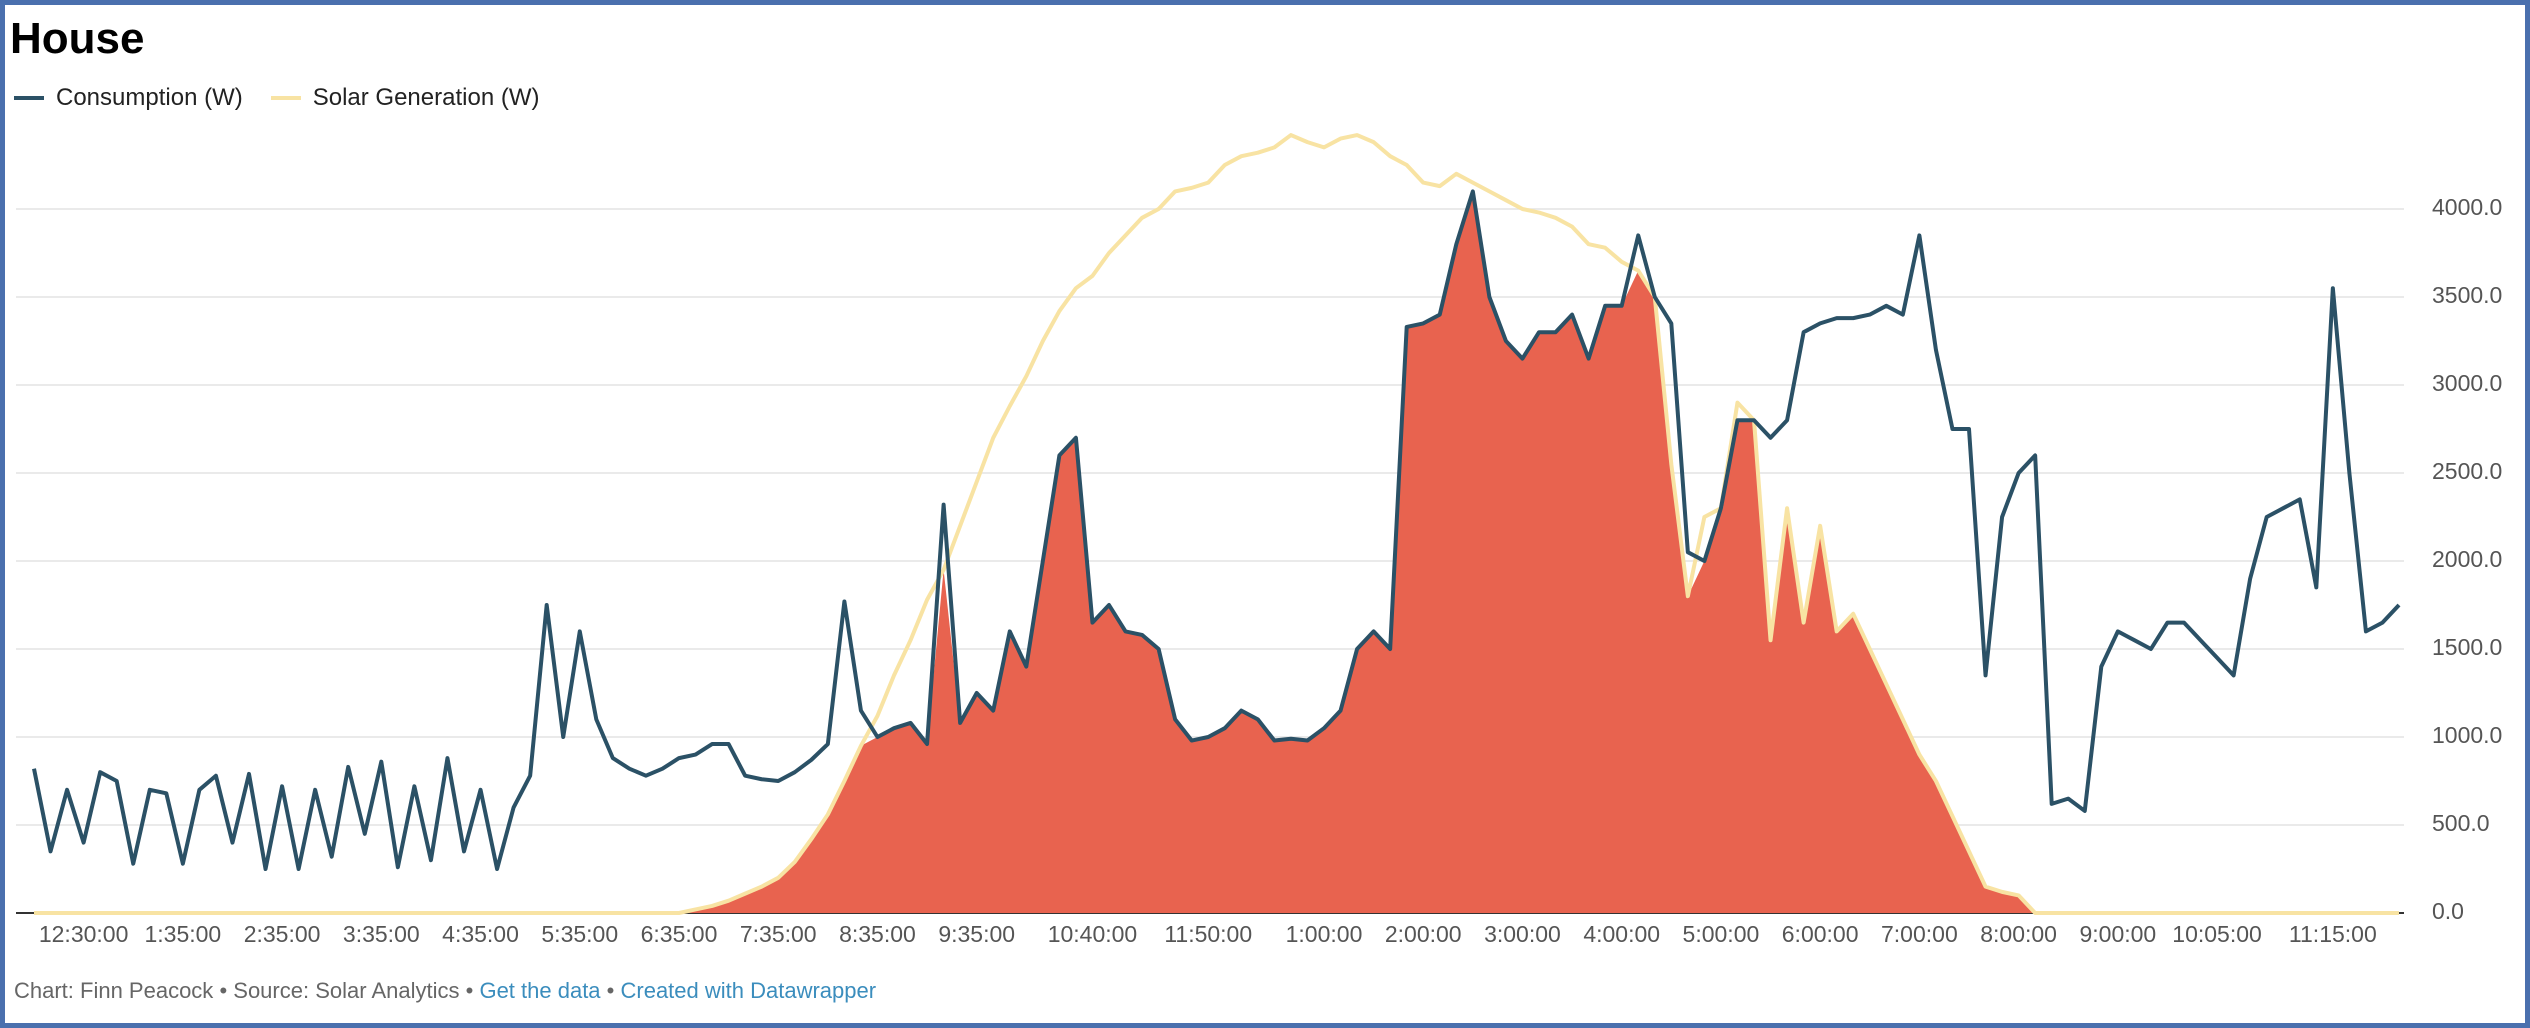  Describe the element at coordinates (2467, 471) in the screenshot. I see `y-tick-label: 2500.0` at that location.